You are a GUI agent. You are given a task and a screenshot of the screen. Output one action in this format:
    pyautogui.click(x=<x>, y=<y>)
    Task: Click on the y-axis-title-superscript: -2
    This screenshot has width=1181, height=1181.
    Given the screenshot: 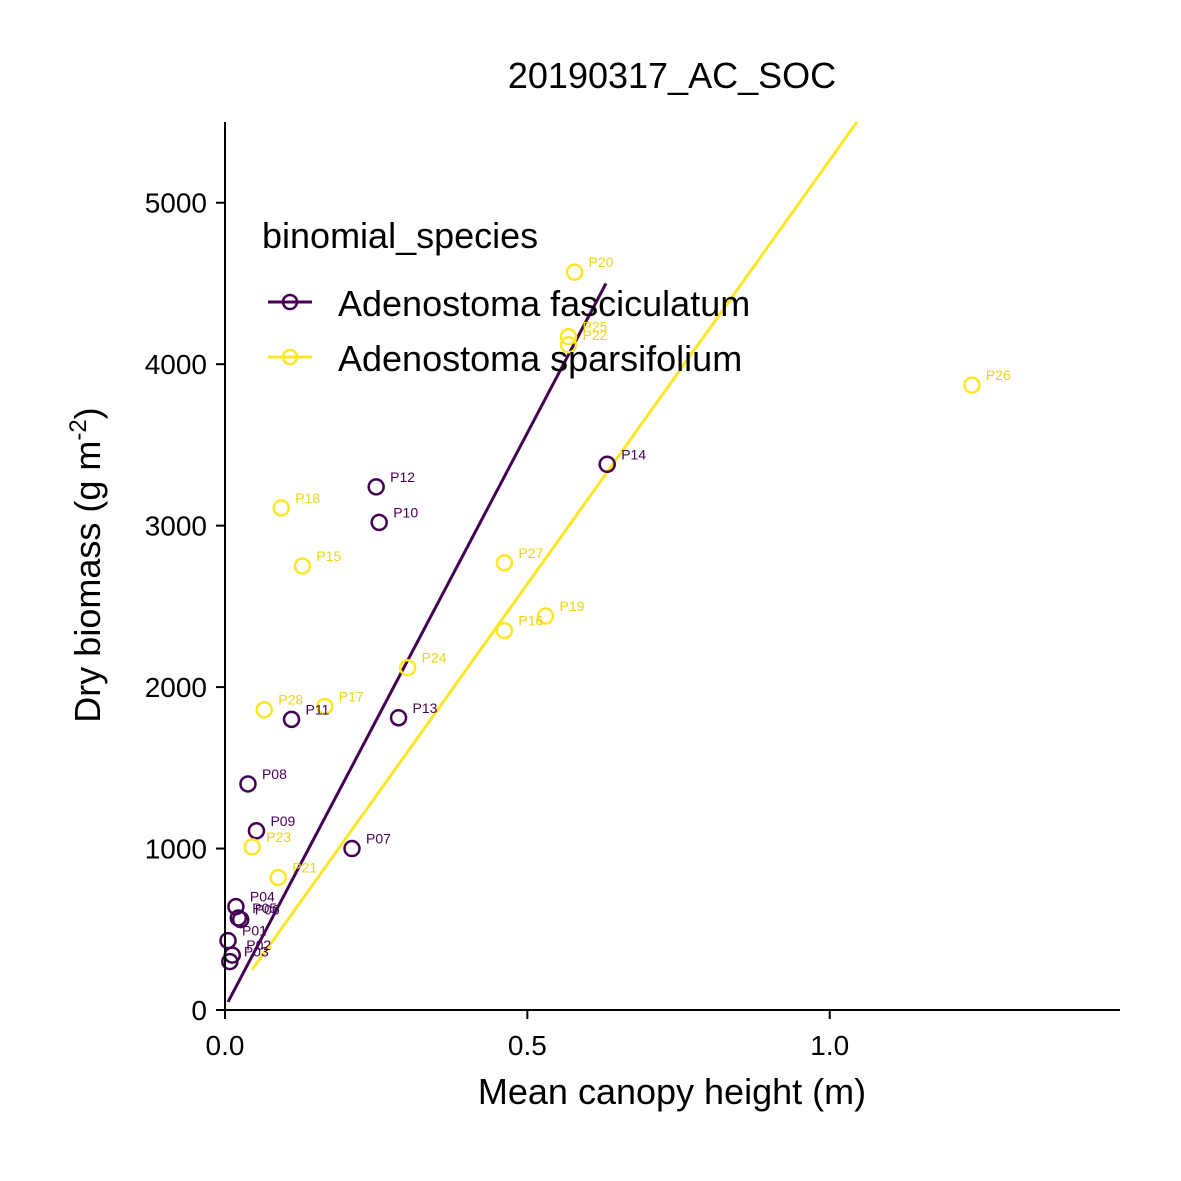 What is the action you would take?
    pyautogui.click(x=78, y=429)
    